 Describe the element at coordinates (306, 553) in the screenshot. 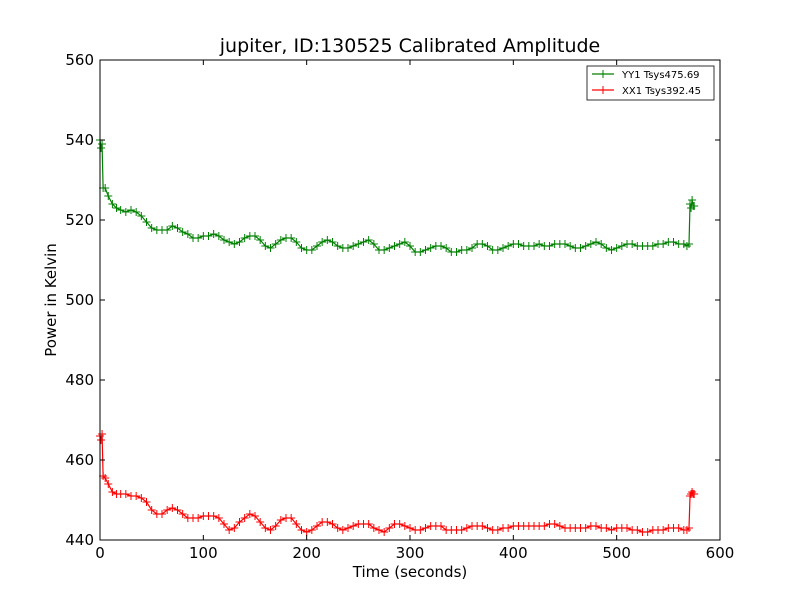

I see `x-tick-label-2: 200` at that location.